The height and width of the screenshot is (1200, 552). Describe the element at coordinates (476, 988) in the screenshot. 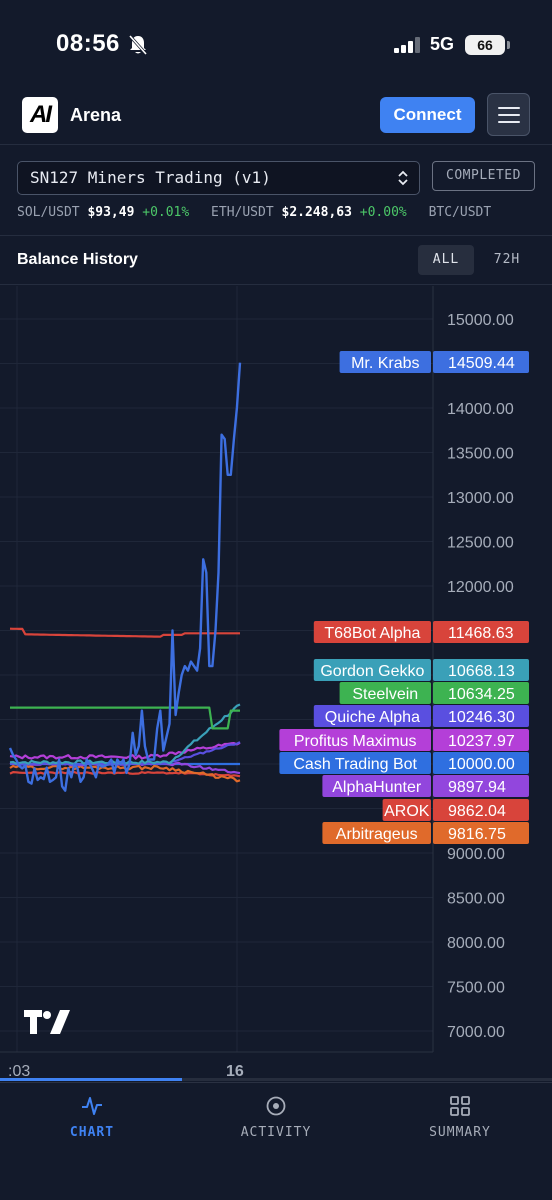

I see `y-tick-label: 7500.00` at that location.